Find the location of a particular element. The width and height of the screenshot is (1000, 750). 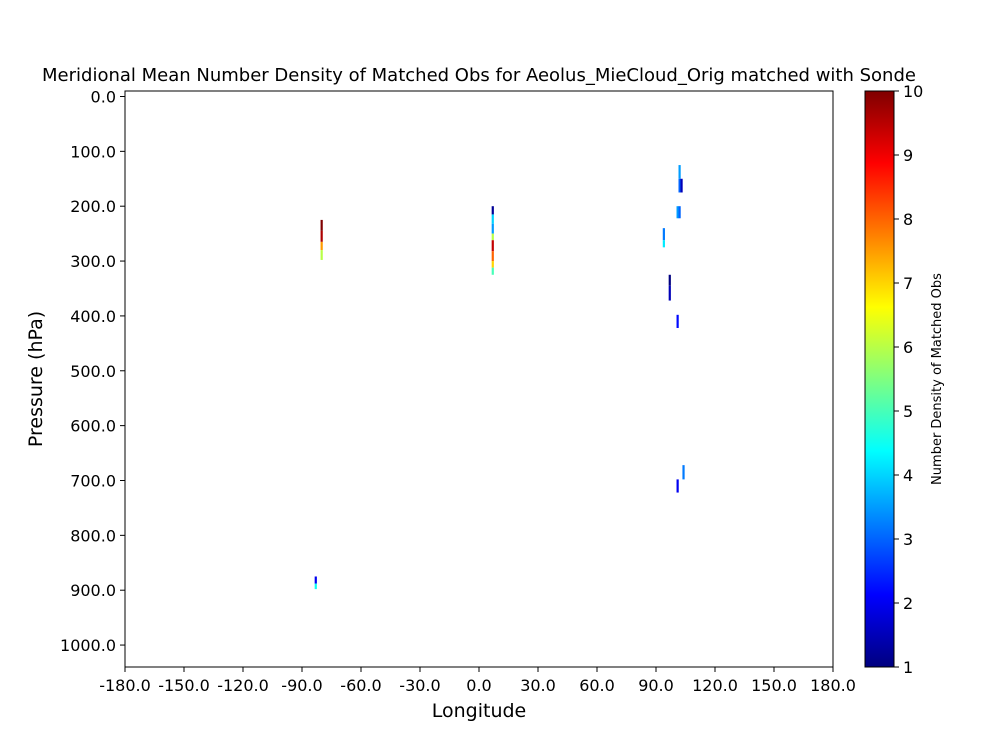

x-tick-label: 90.0 is located at coordinates (656, 685).